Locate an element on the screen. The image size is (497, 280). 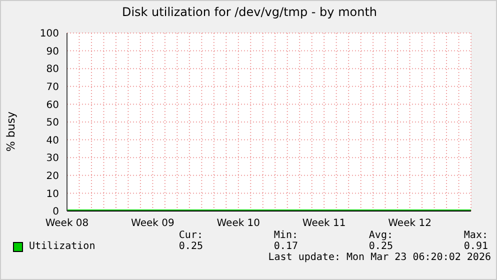
chart-title: Disk utilization for /dev/vg/tmp - by month is located at coordinates (249, 12).